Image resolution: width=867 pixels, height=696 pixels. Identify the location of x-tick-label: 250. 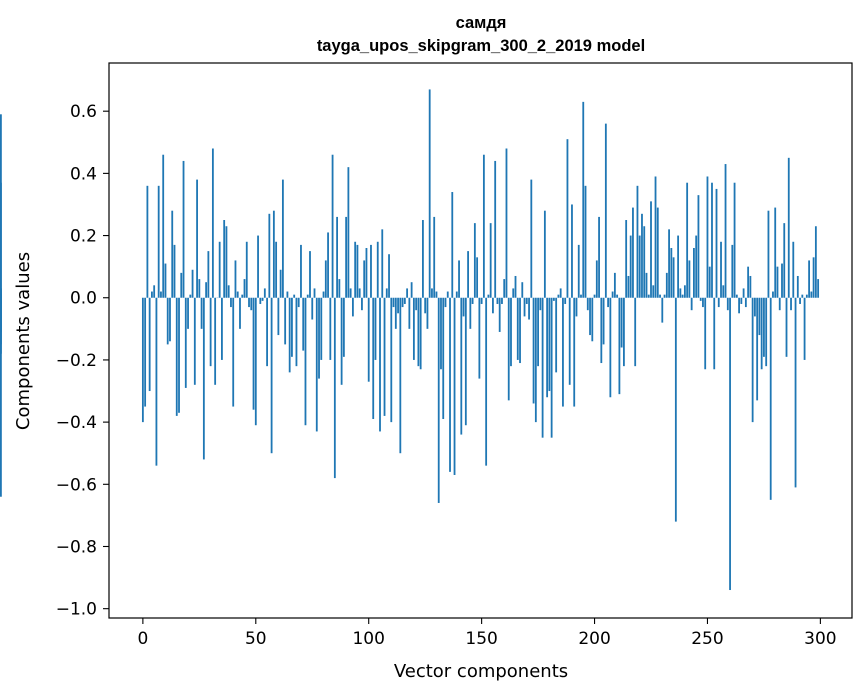
(707, 639).